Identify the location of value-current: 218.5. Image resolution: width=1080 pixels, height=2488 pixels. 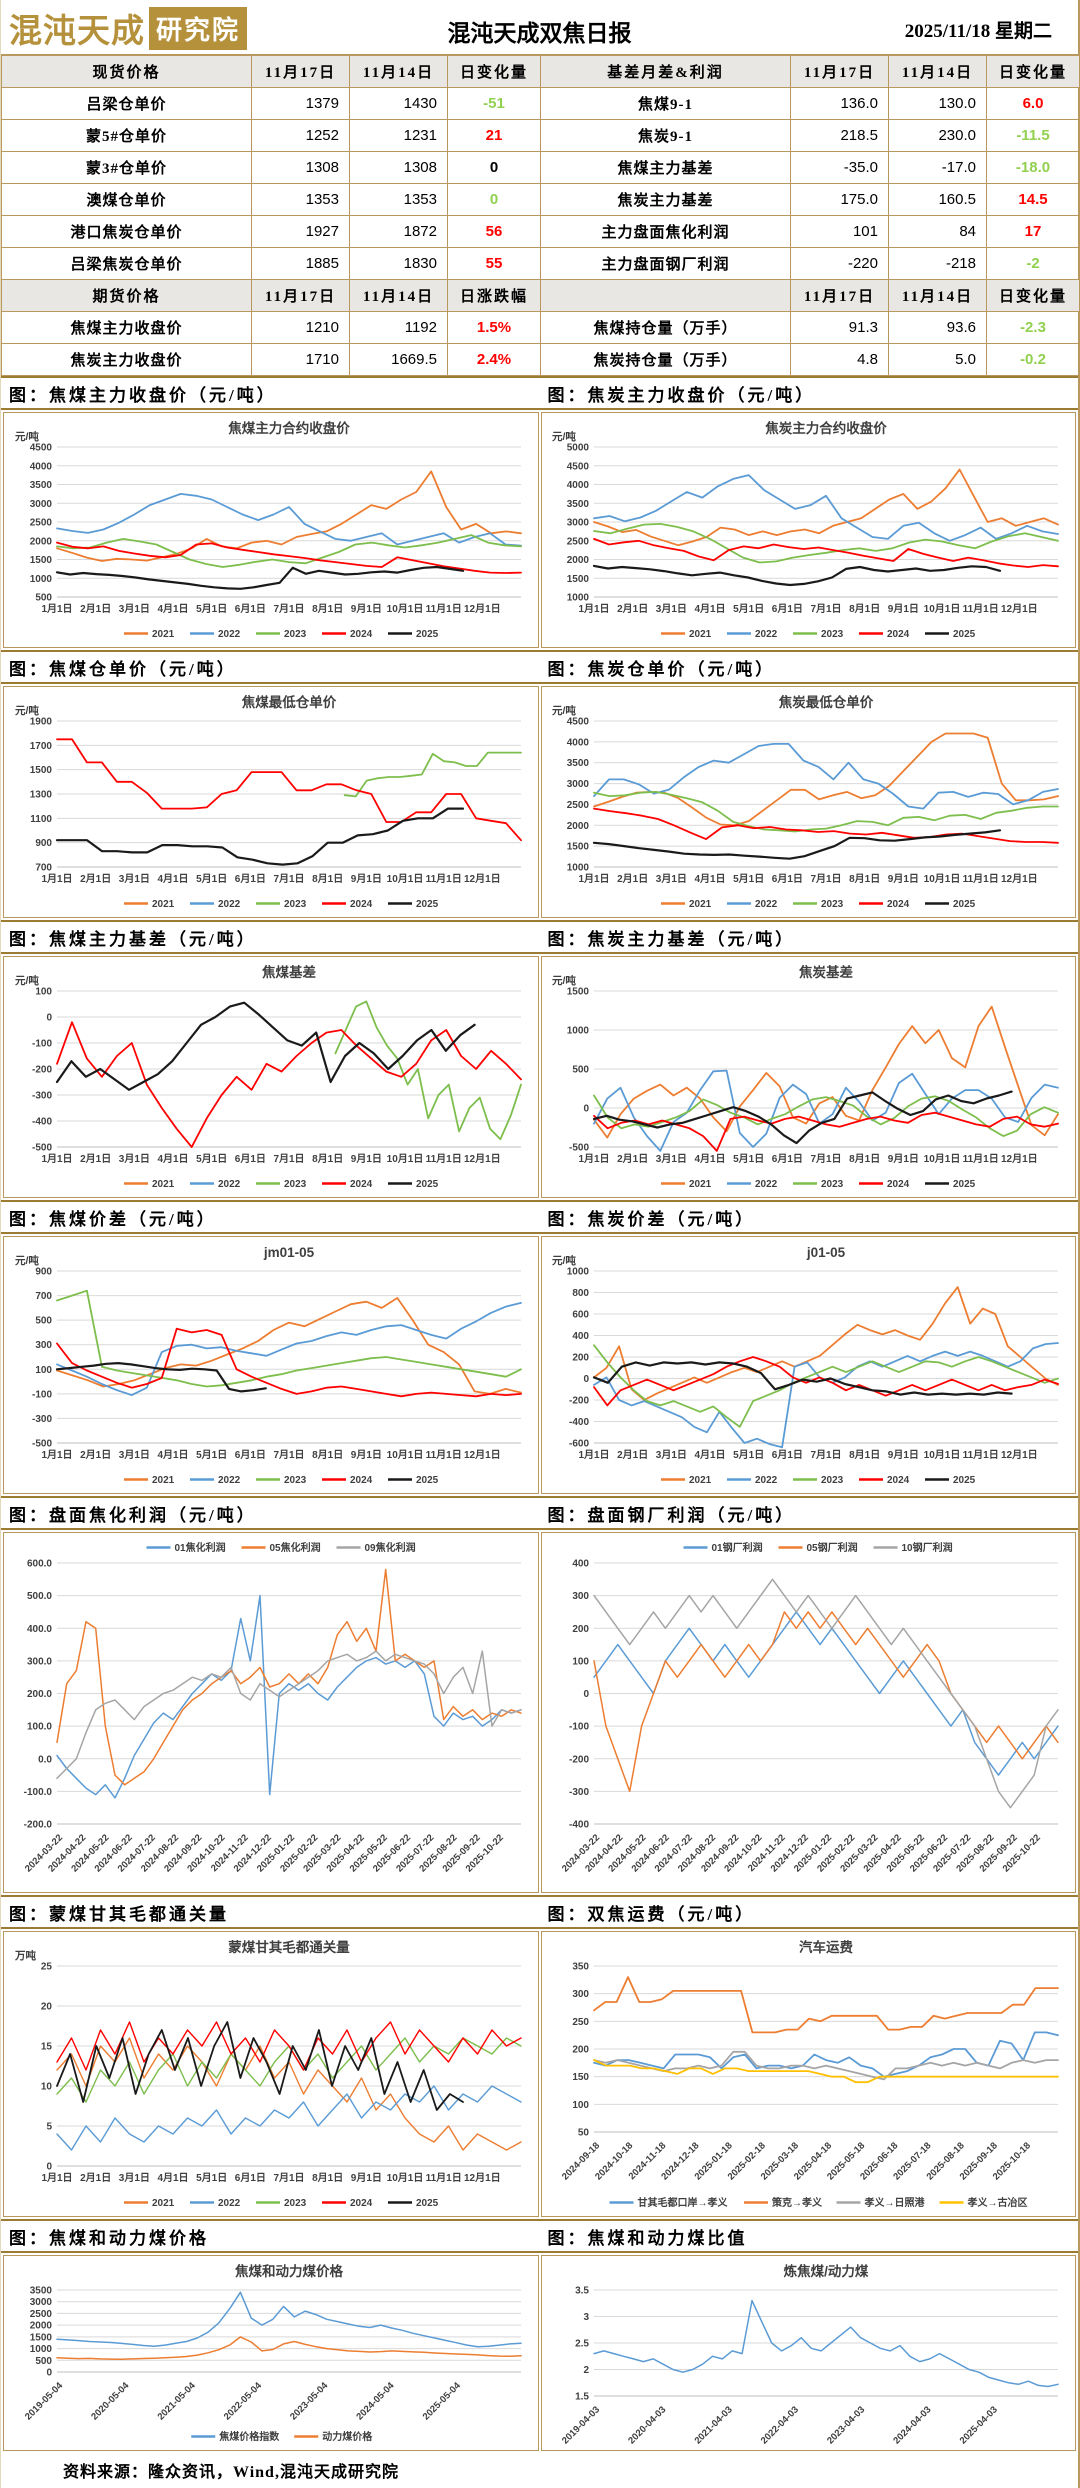
(840, 136).